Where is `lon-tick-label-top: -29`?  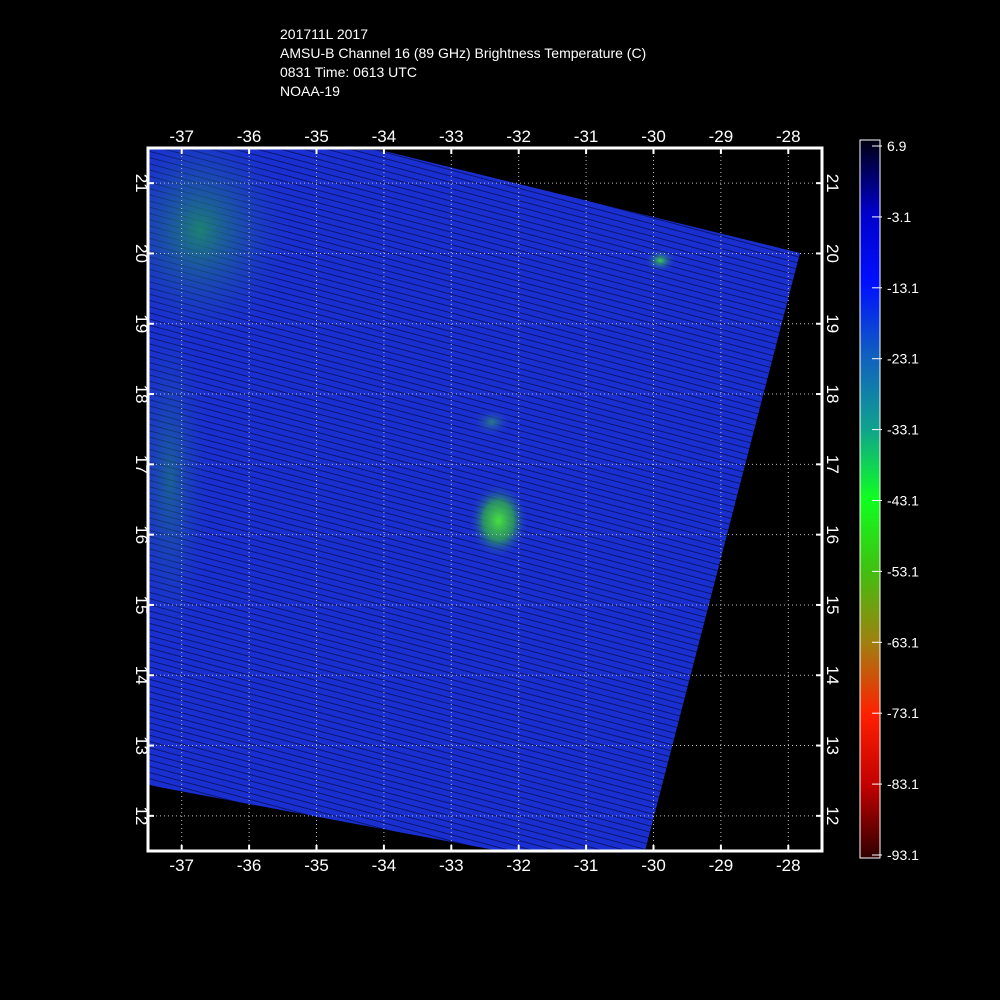 lon-tick-label-top: -29 is located at coordinates (721, 136).